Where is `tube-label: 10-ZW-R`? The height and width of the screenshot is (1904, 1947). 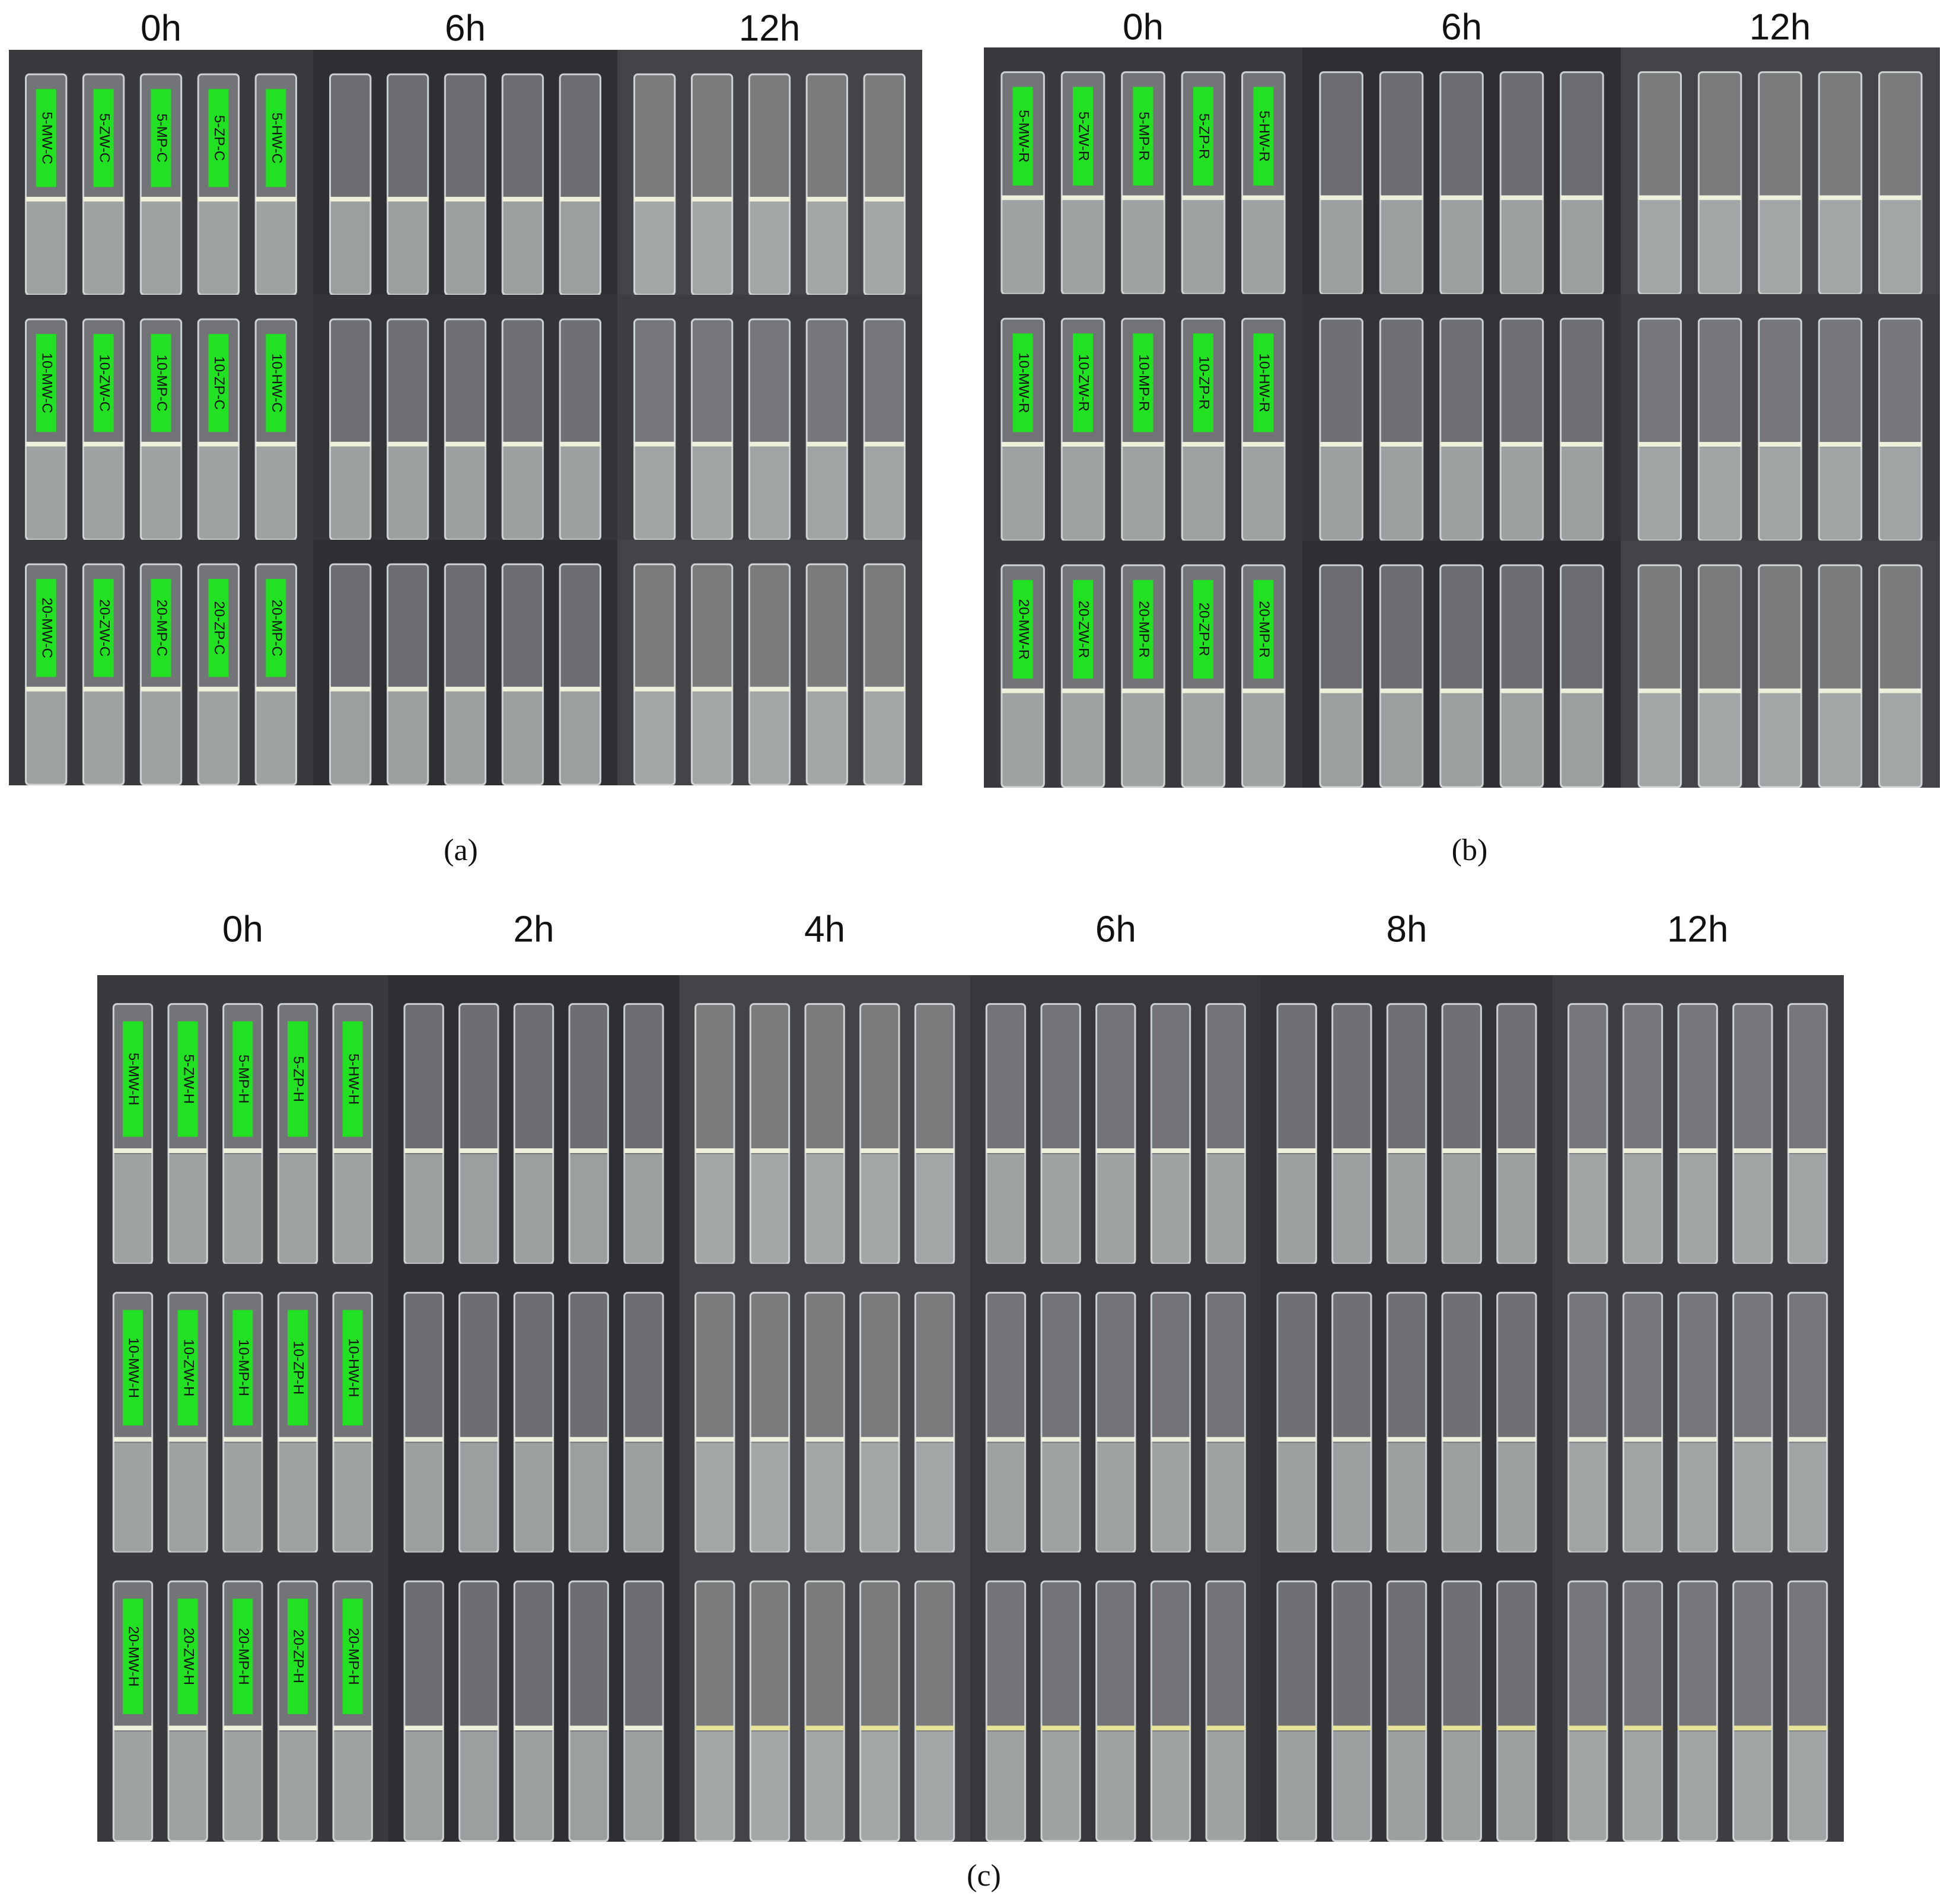 tube-label: 10-ZW-R is located at coordinates (1084, 383).